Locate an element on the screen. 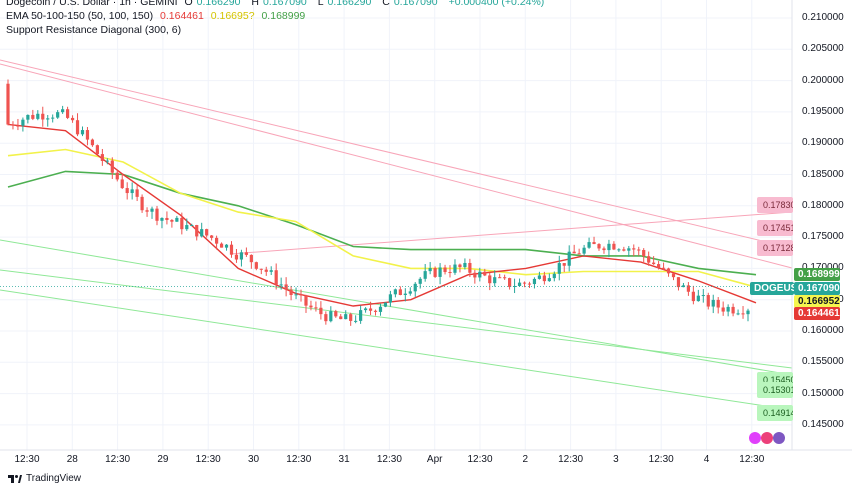 The width and height of the screenshot is (852, 485). ohlc-open: O 0.166290 is located at coordinates (212, 4).